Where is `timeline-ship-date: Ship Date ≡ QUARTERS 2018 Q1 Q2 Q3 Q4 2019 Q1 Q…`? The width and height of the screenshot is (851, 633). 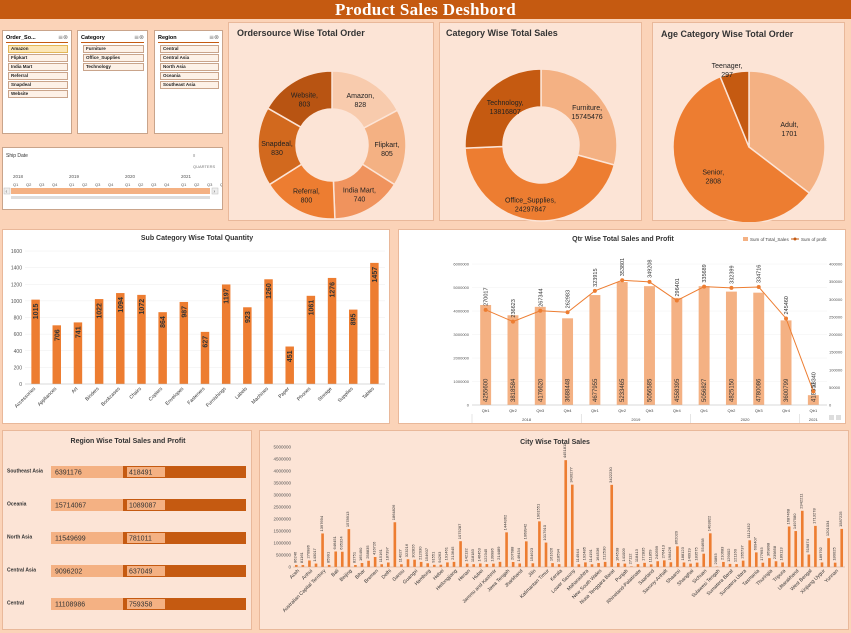
timeline-ship-date: Ship Date ≡ QUARTERS 2018 Q1 Q2 Q3 Q4 2019 Q1 Q… is located at coordinates (114, 178).